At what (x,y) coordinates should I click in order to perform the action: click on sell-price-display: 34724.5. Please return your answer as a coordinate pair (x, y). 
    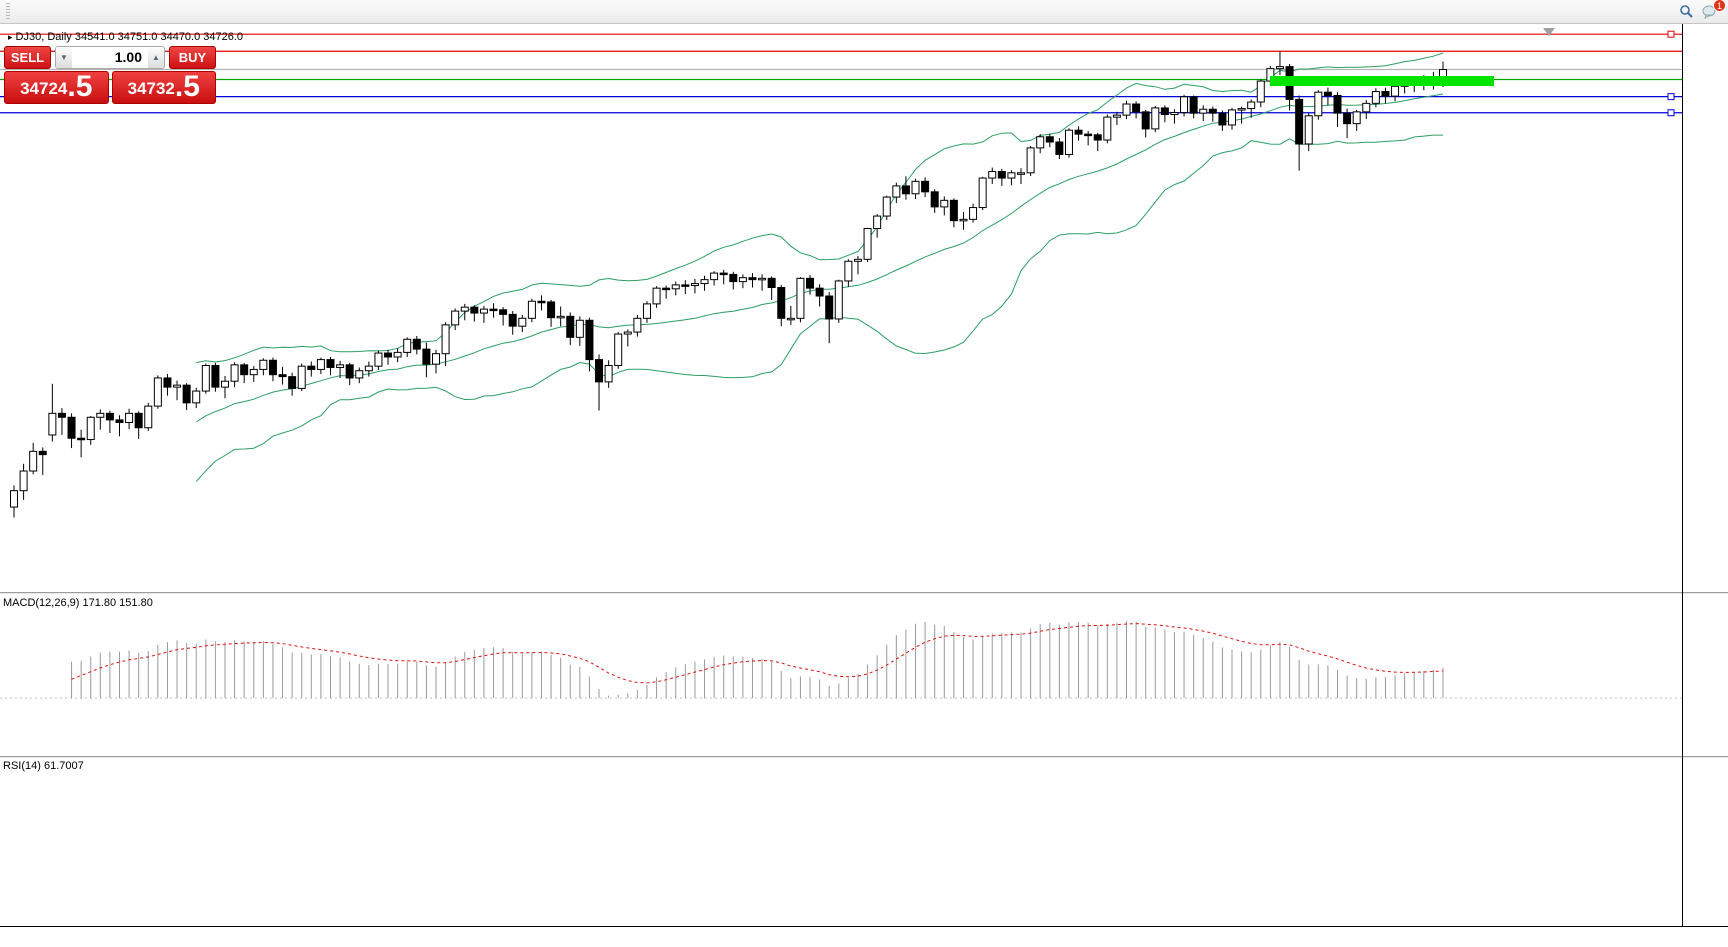
    Looking at the image, I should click on (56, 87).